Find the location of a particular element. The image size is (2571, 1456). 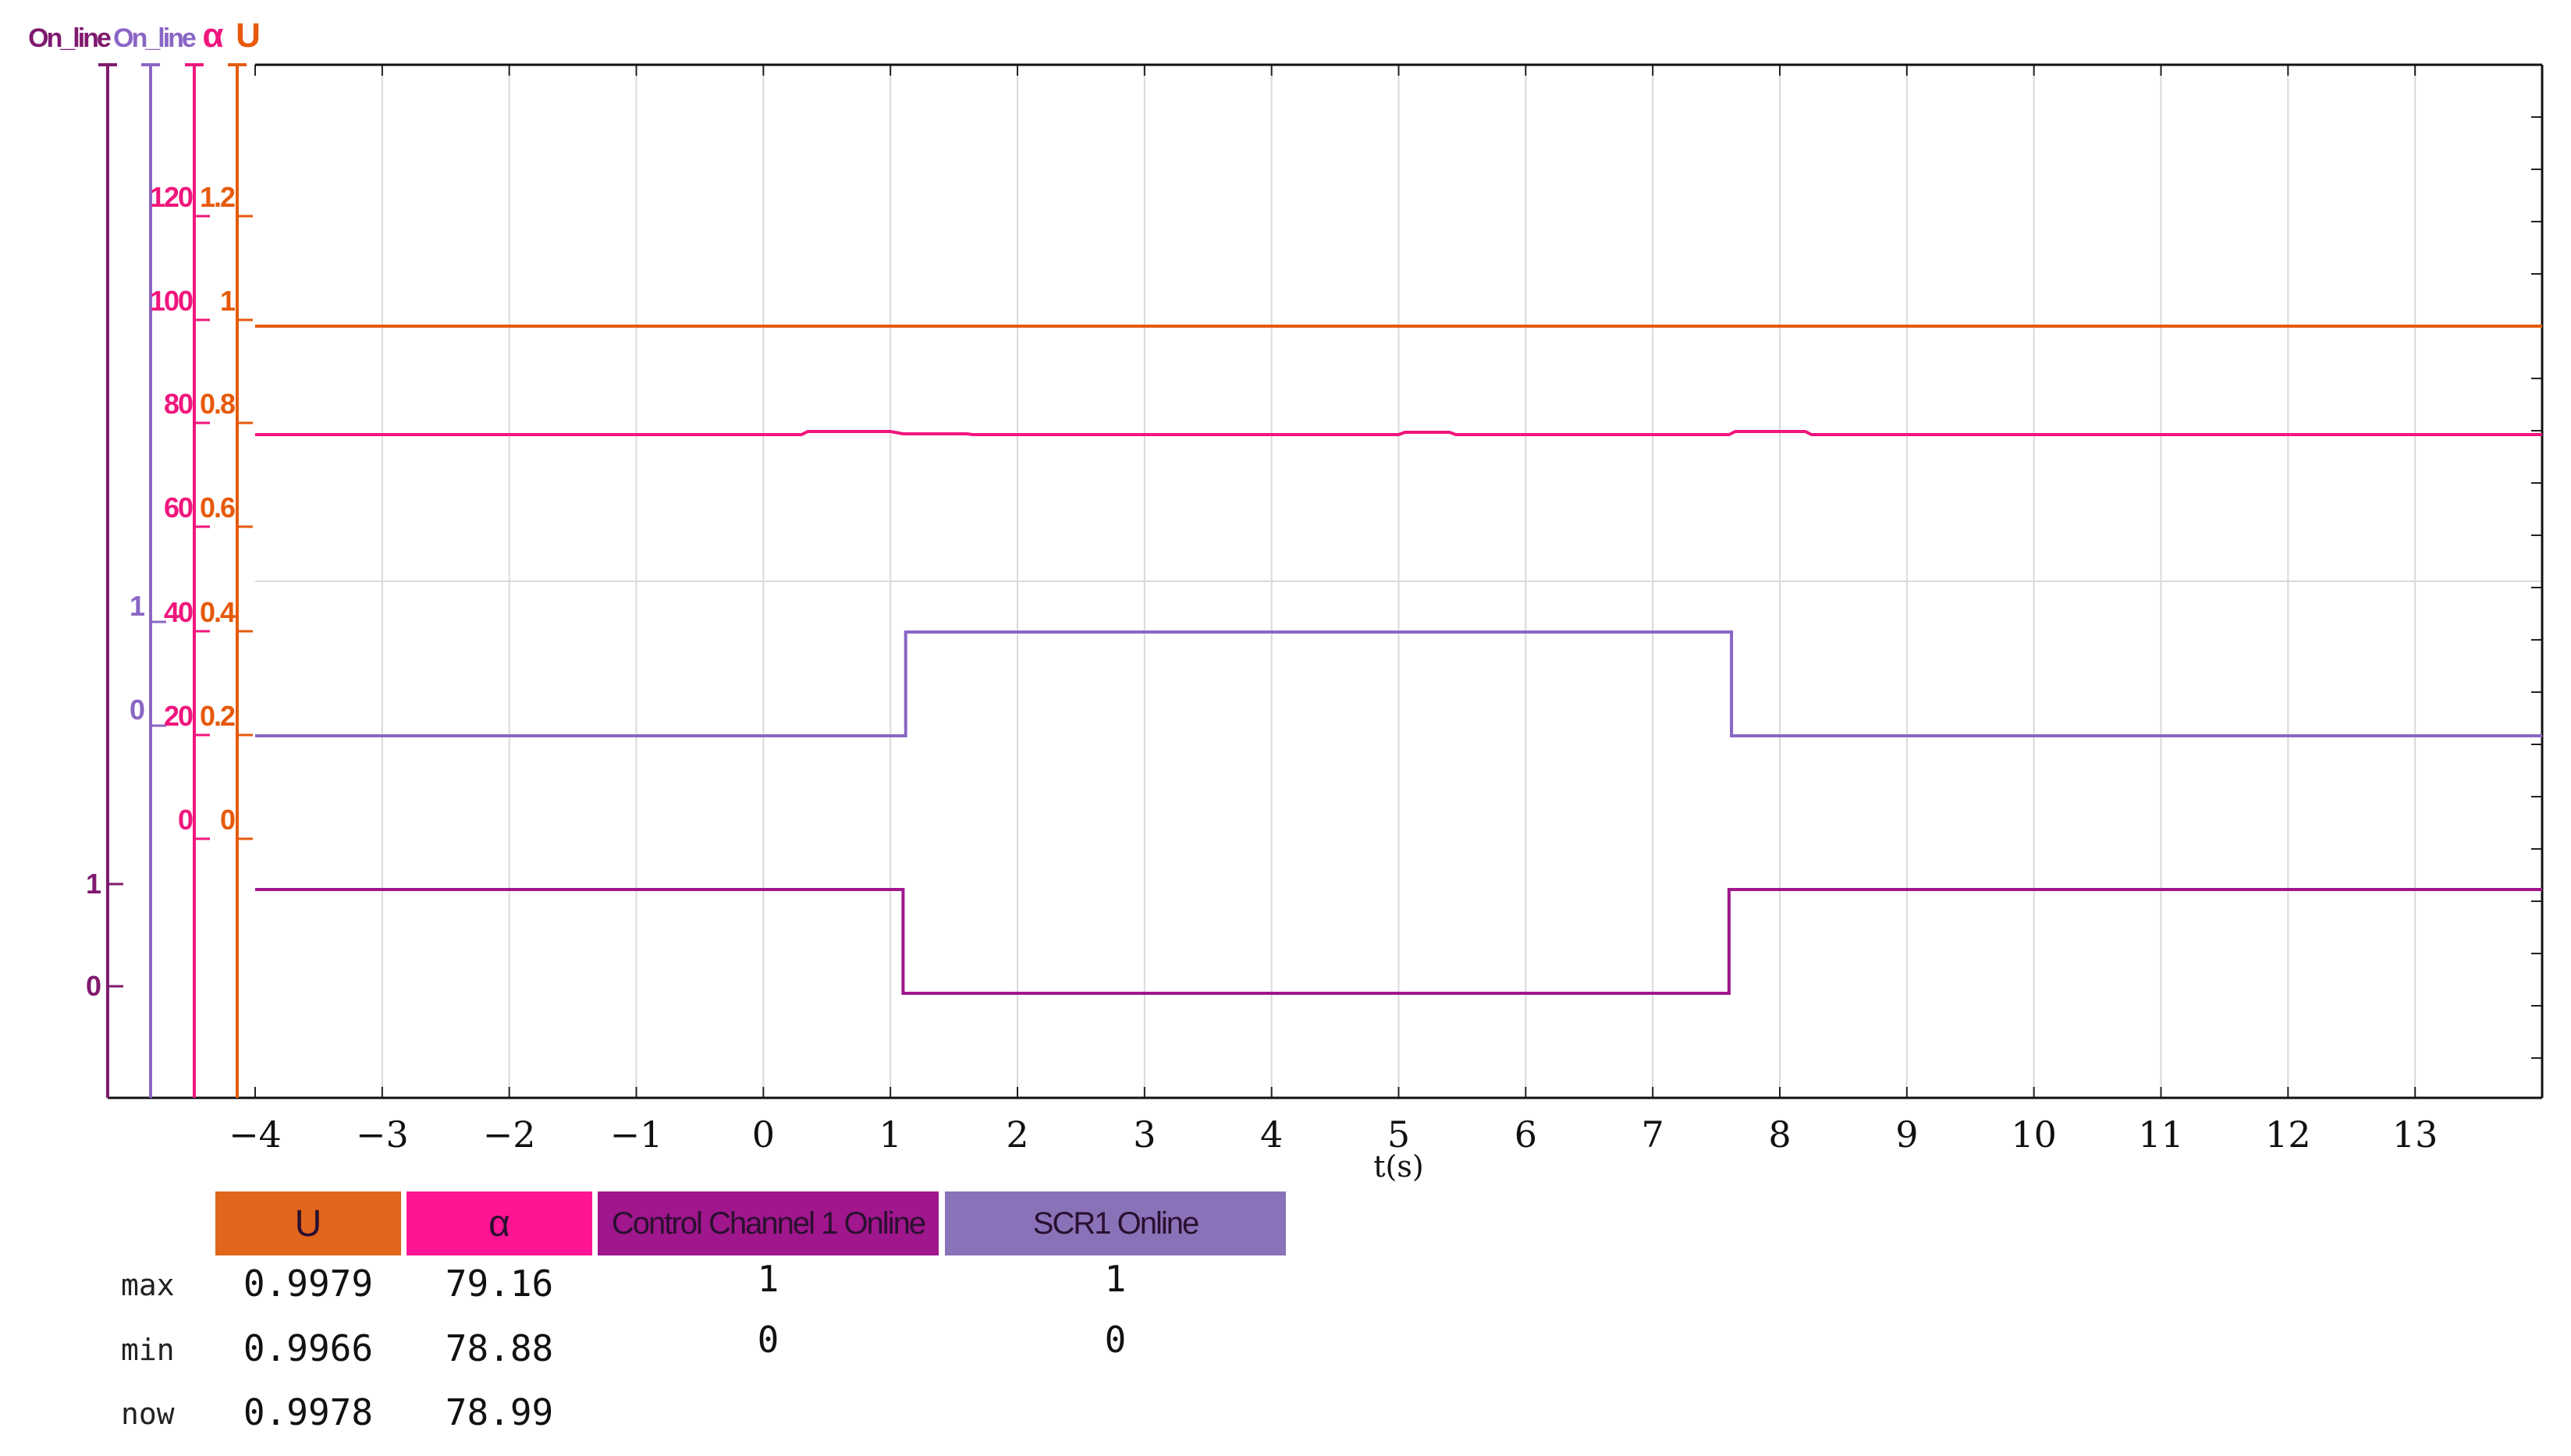

x-tick-label: 2 is located at coordinates (1017, 1134).